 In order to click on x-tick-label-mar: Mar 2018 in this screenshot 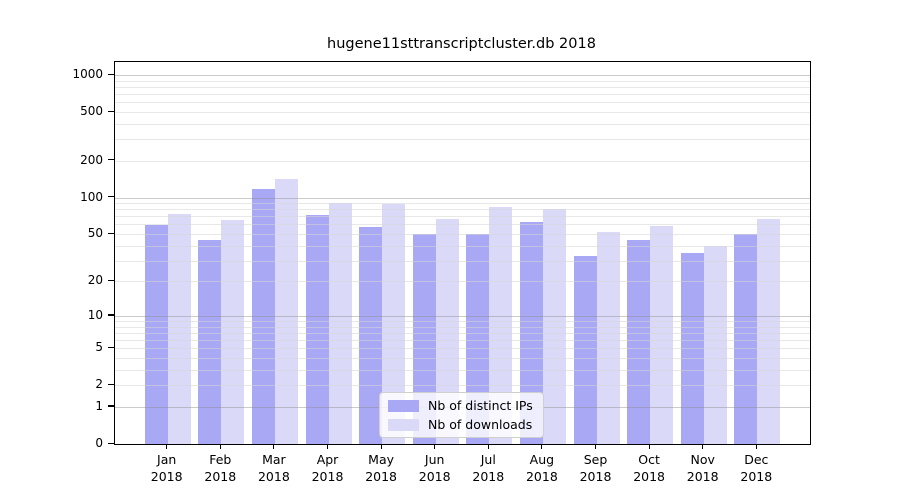, I will do `click(274, 468)`.